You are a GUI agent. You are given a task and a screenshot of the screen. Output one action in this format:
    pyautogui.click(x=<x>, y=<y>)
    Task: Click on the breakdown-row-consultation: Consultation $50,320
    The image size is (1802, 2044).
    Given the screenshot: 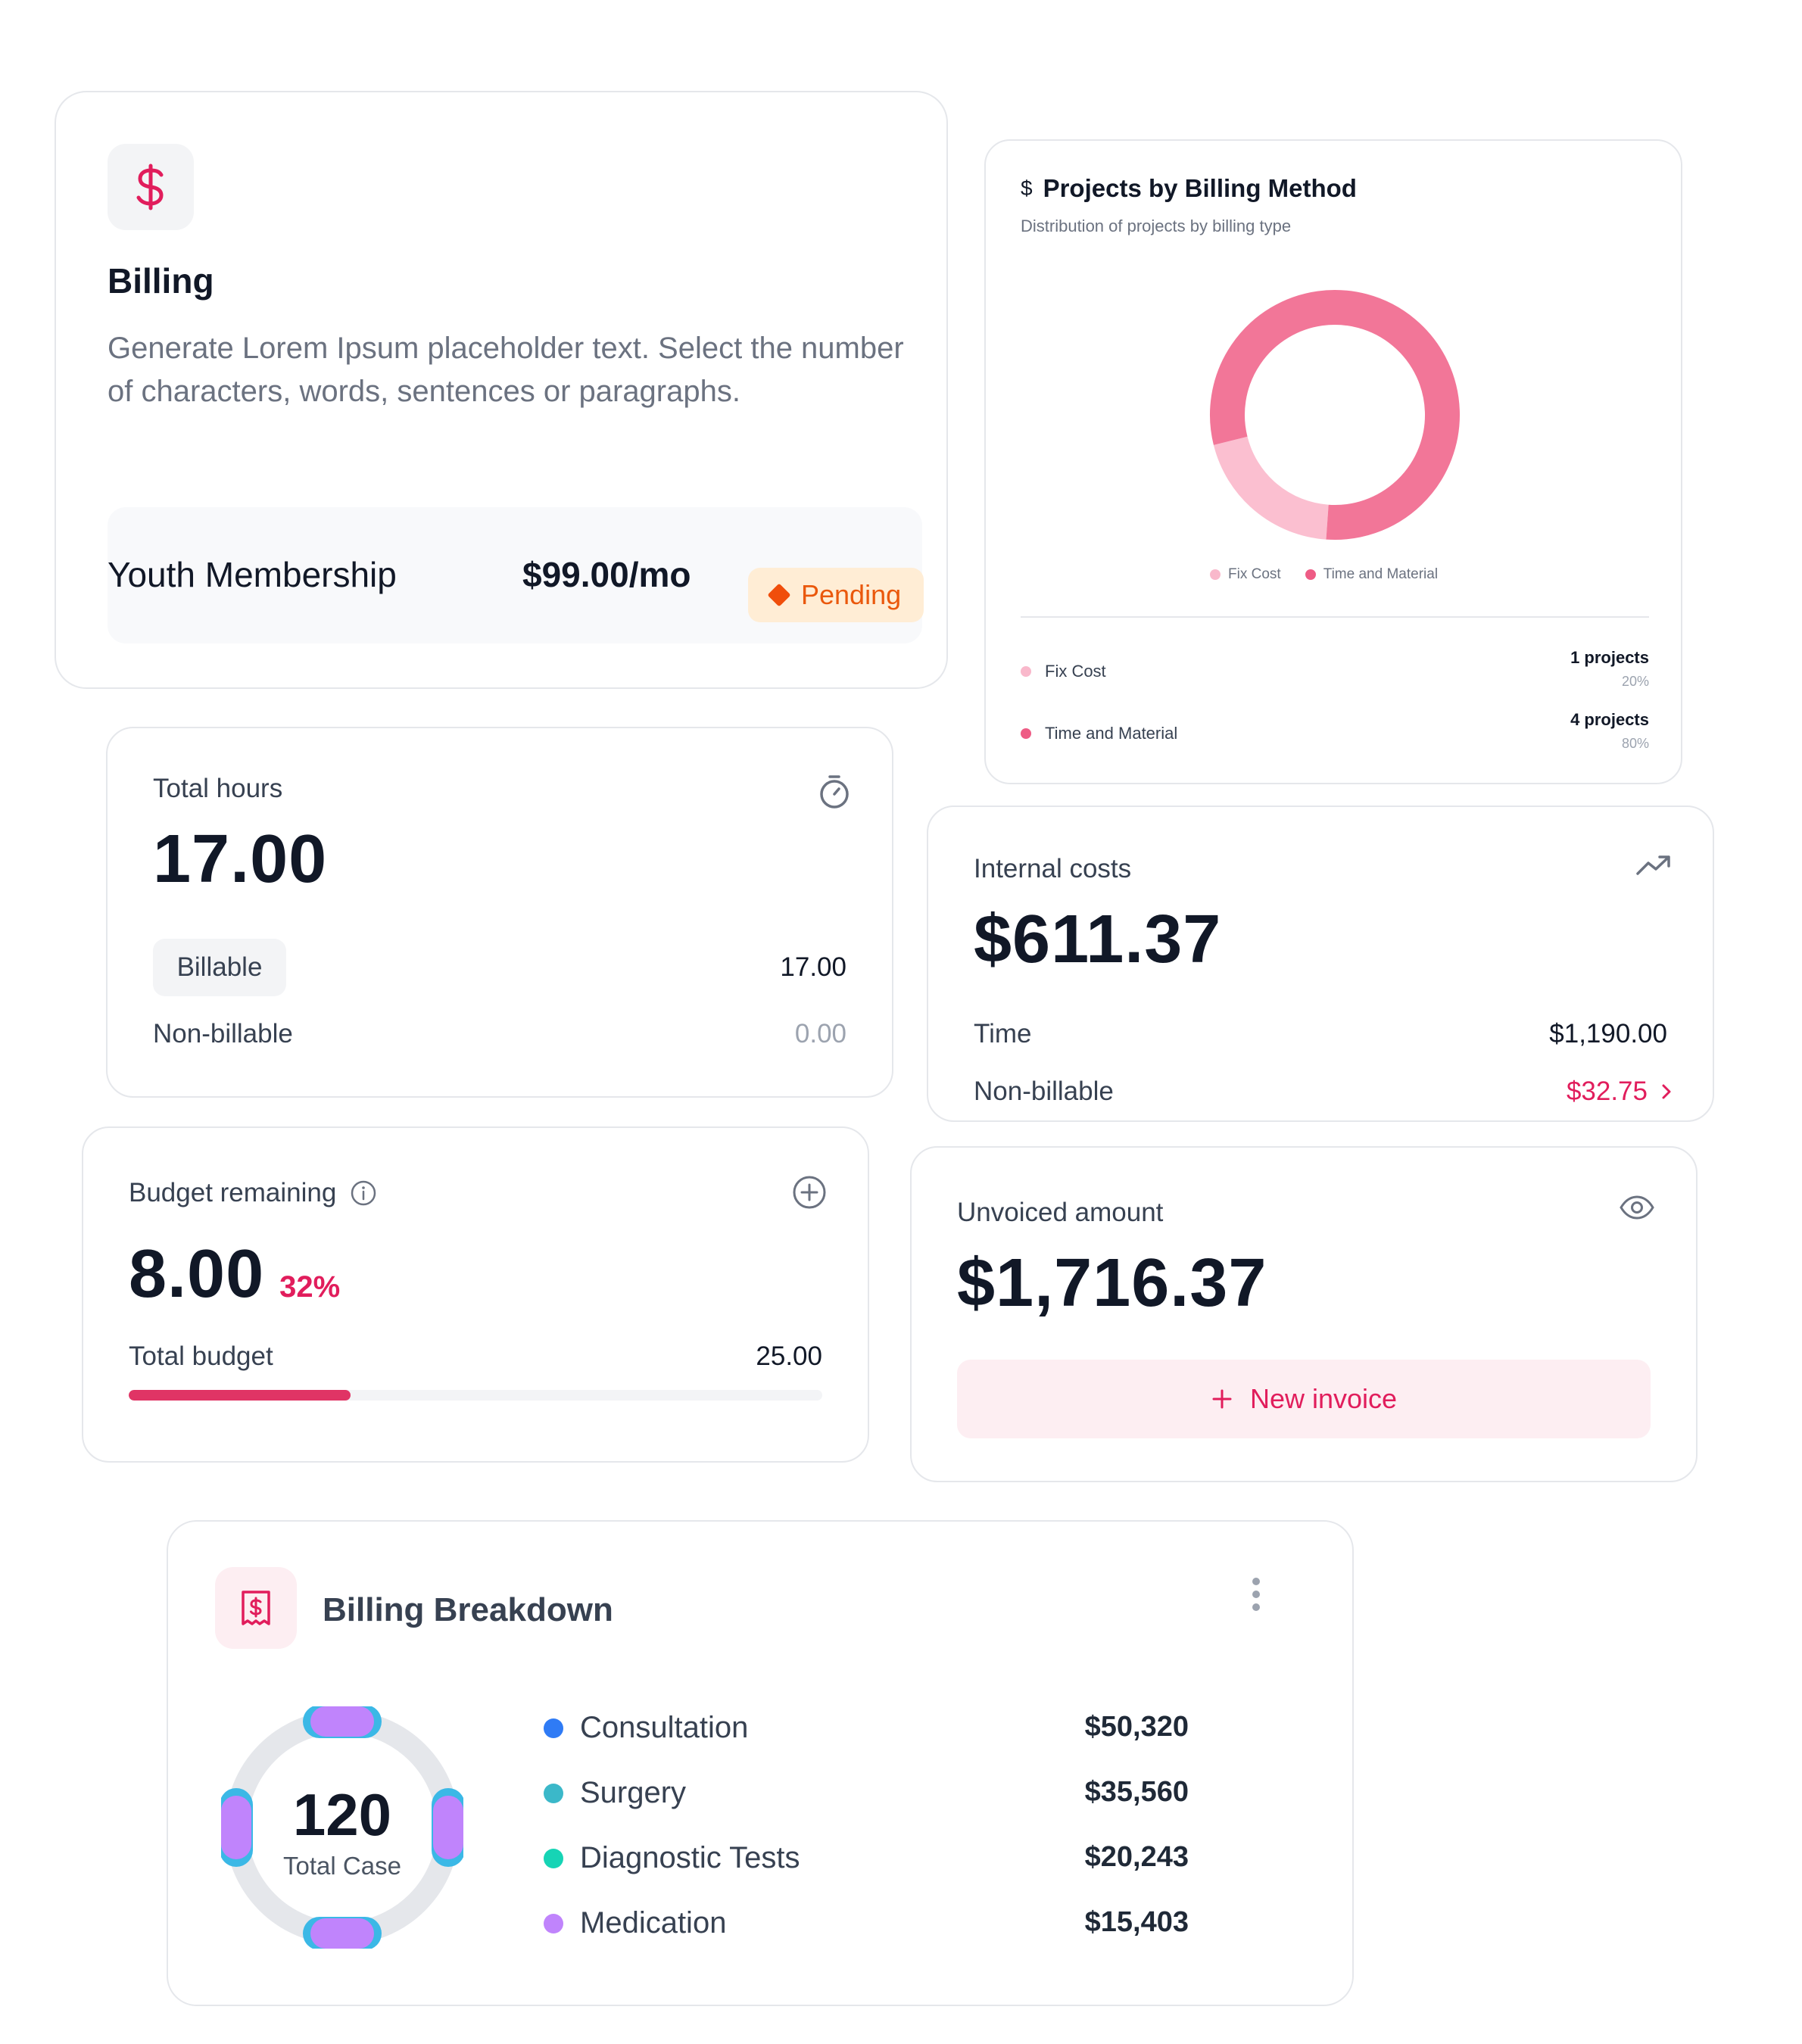 What is the action you would take?
    pyautogui.click(x=866, y=1733)
    